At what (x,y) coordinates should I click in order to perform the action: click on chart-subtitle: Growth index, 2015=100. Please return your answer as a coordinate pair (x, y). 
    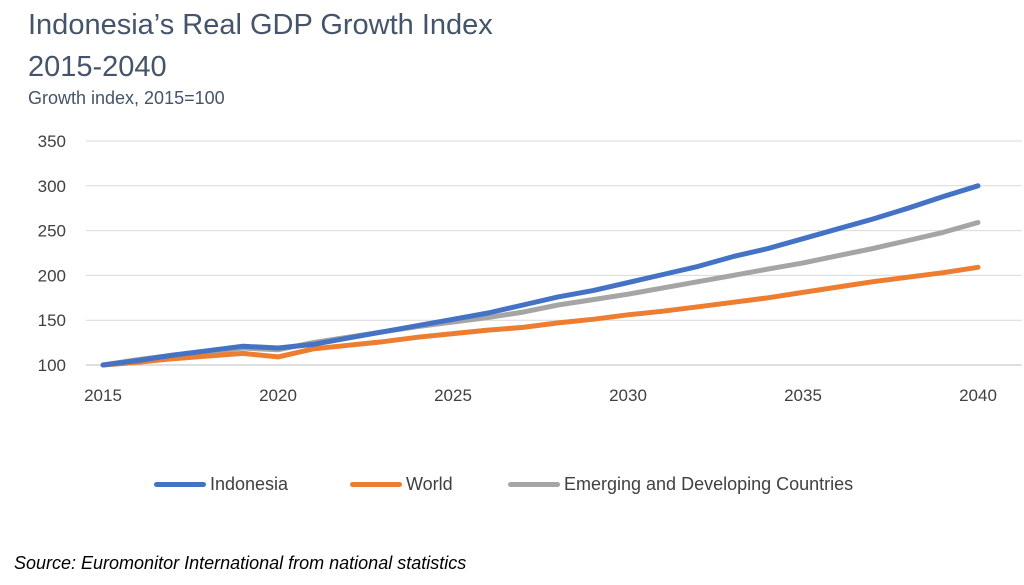
    Looking at the image, I should click on (126, 98).